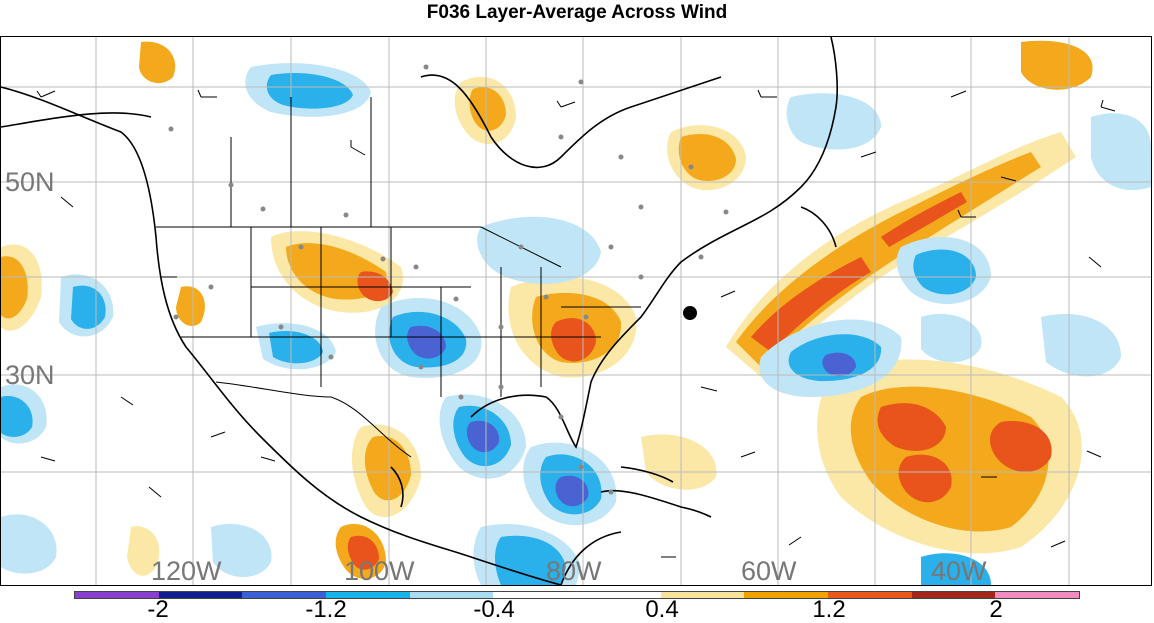 This screenshot has height=623, width=1154. Describe the element at coordinates (829, 609) in the screenshot. I see `colorbar-label: 1.2` at that location.